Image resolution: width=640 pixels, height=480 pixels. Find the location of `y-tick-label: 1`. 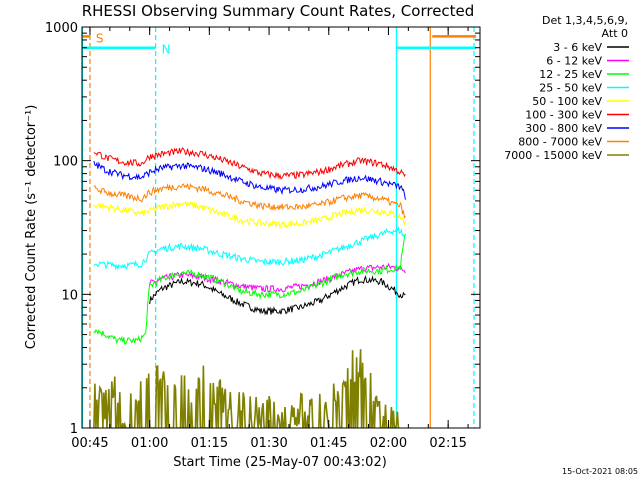

y-tick-label: 1 is located at coordinates (74, 429).